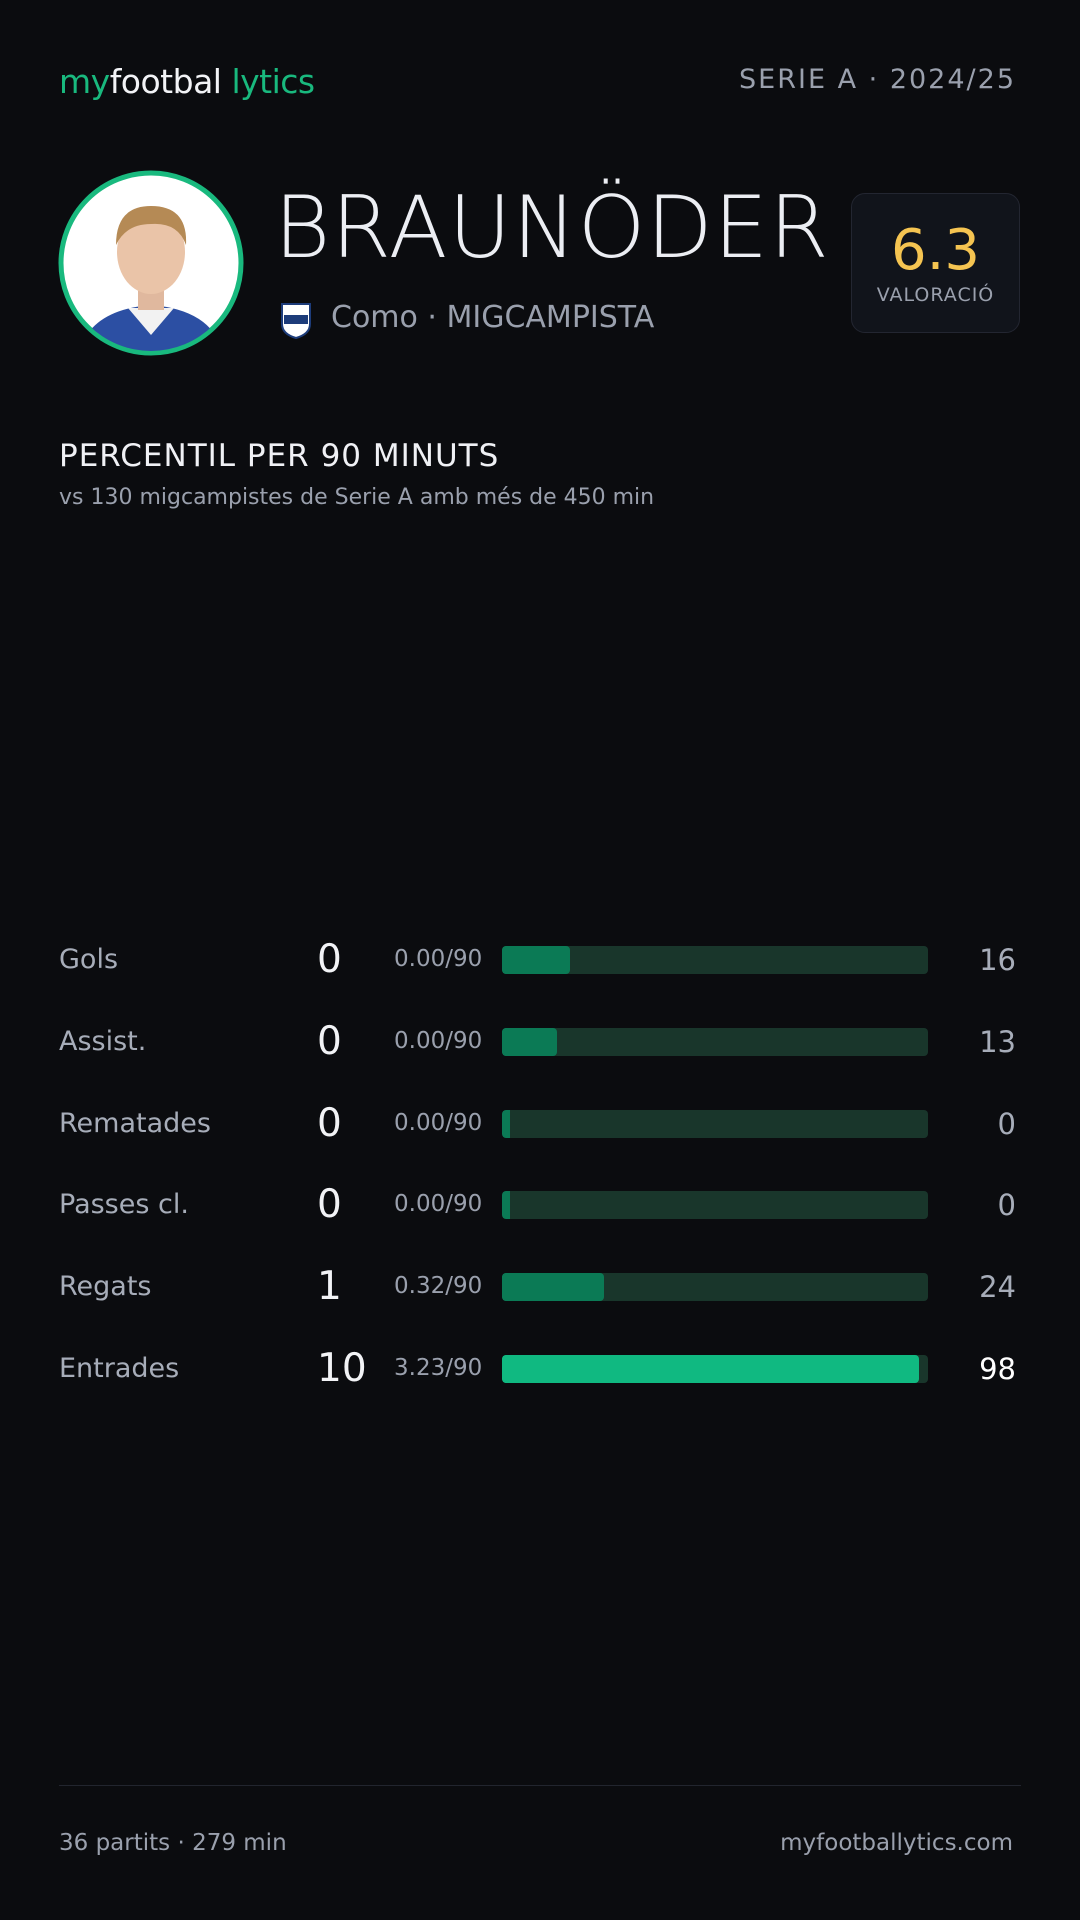 This screenshot has height=1920, width=1080. Describe the element at coordinates (438, 1286) in the screenshot. I see `stat-per90: 0.32/90` at that location.